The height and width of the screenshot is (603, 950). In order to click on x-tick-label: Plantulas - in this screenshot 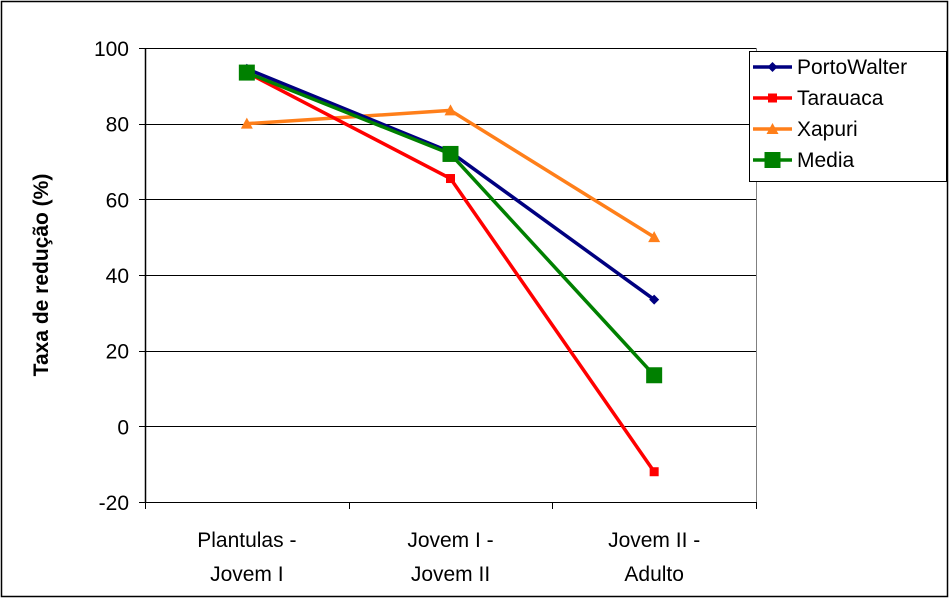, I will do `click(246, 540)`.